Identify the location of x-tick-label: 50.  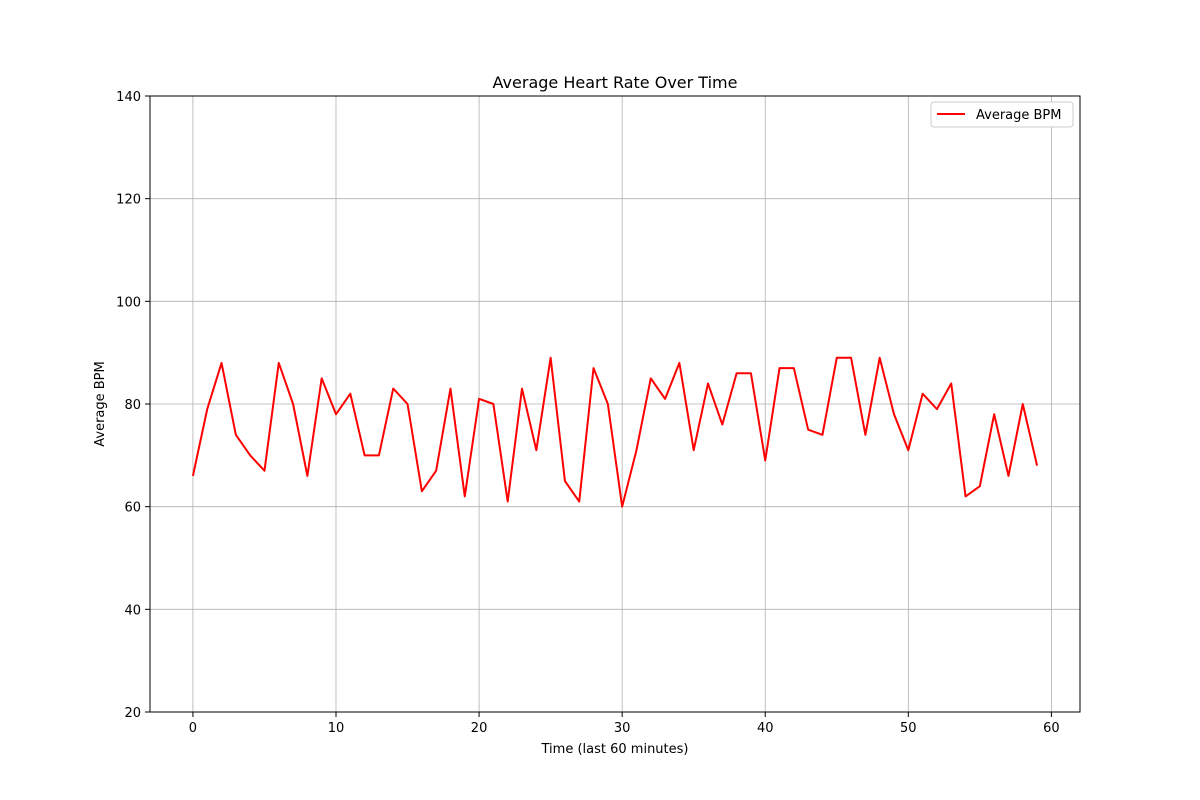
(908, 728).